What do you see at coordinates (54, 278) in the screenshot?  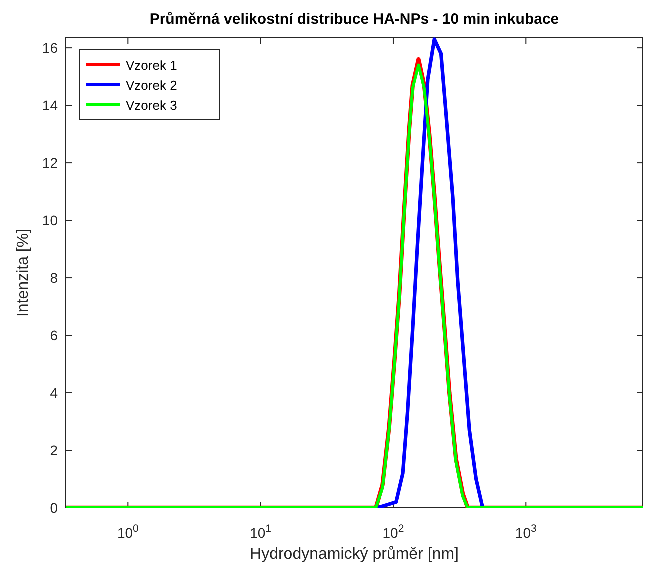 I see `y-tick-label: 8` at bounding box center [54, 278].